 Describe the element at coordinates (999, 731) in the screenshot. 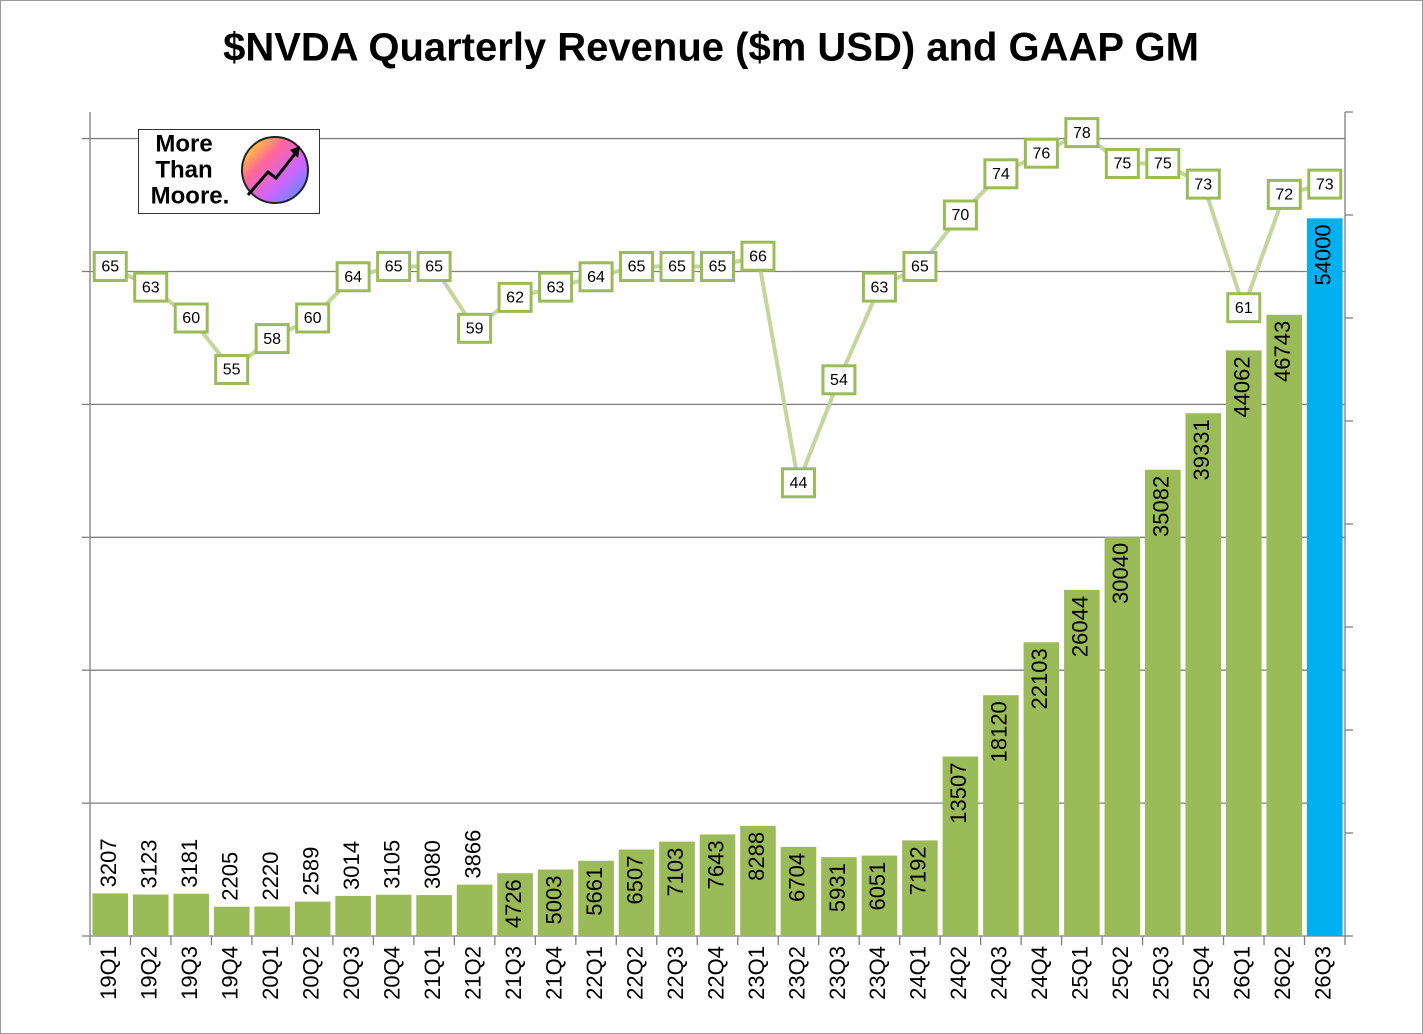

I see `bar-value-label: 18120` at that location.